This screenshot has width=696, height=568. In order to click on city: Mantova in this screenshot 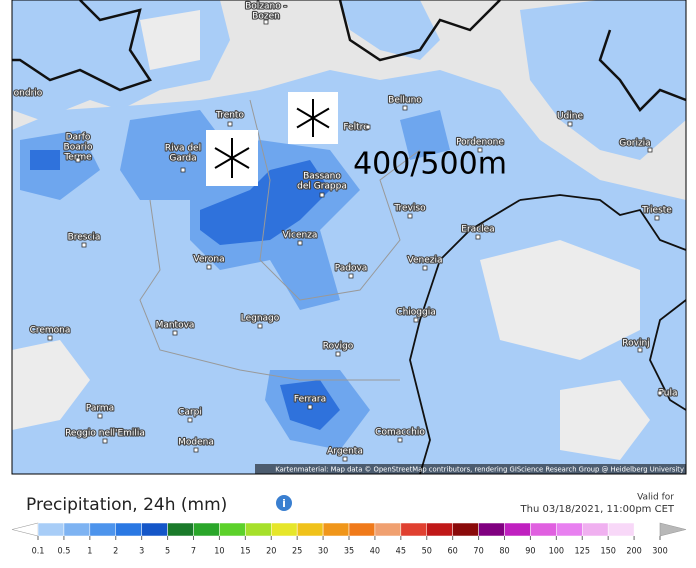, I will do `click(175, 327)`.